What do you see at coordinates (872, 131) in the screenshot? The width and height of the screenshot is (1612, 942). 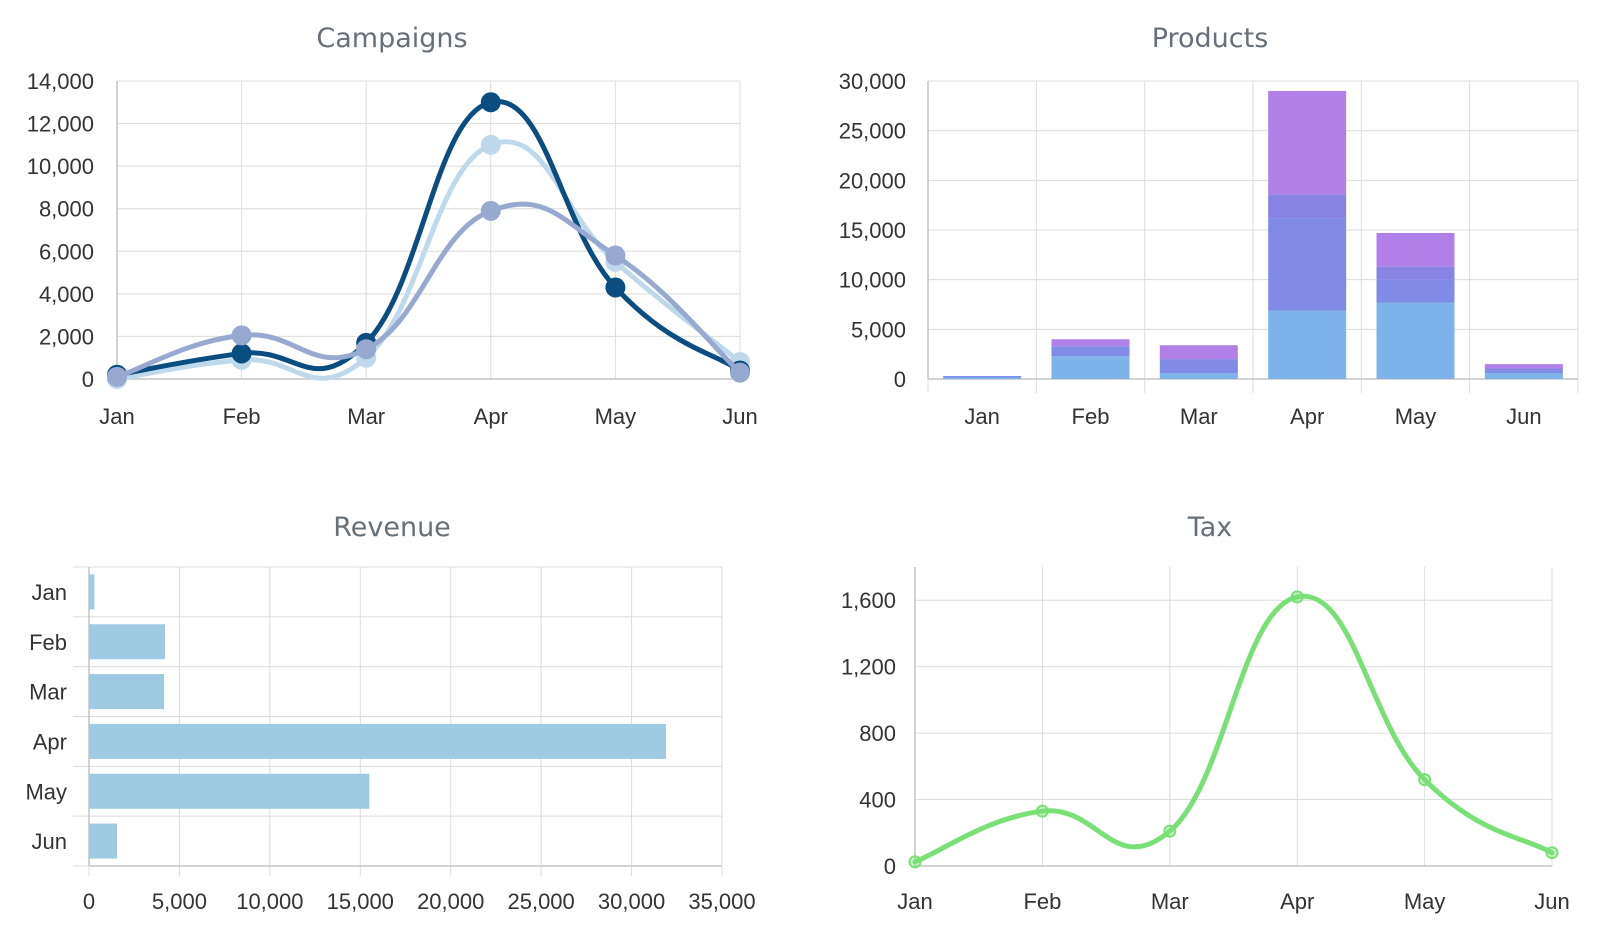 I see `products-y-tick-label: 25,000` at bounding box center [872, 131].